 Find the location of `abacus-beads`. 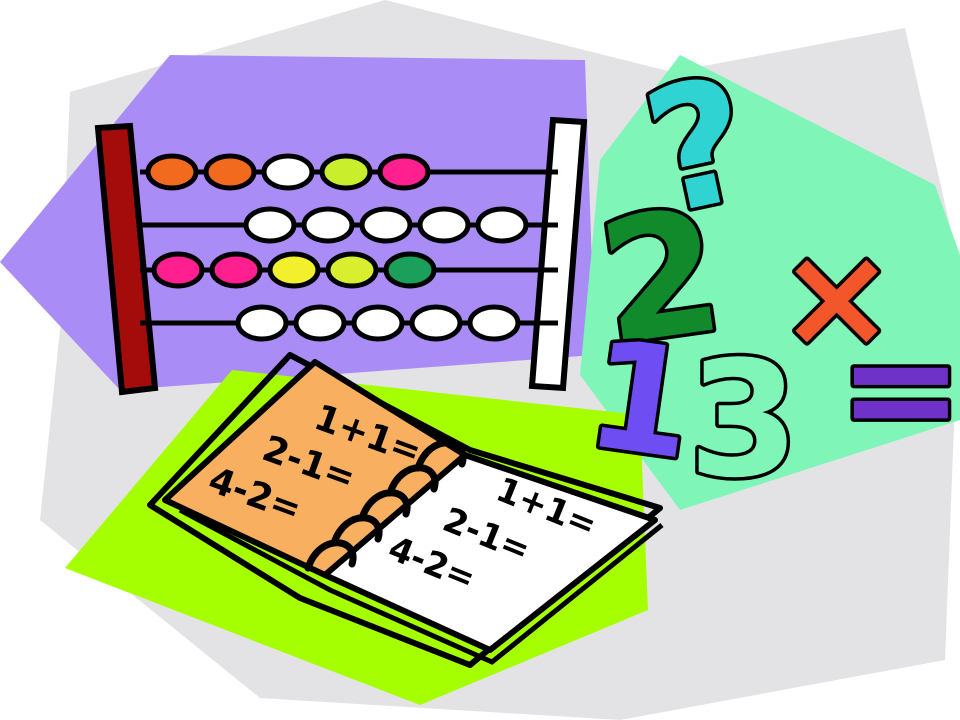

abacus-beads is located at coordinates (337, 247).